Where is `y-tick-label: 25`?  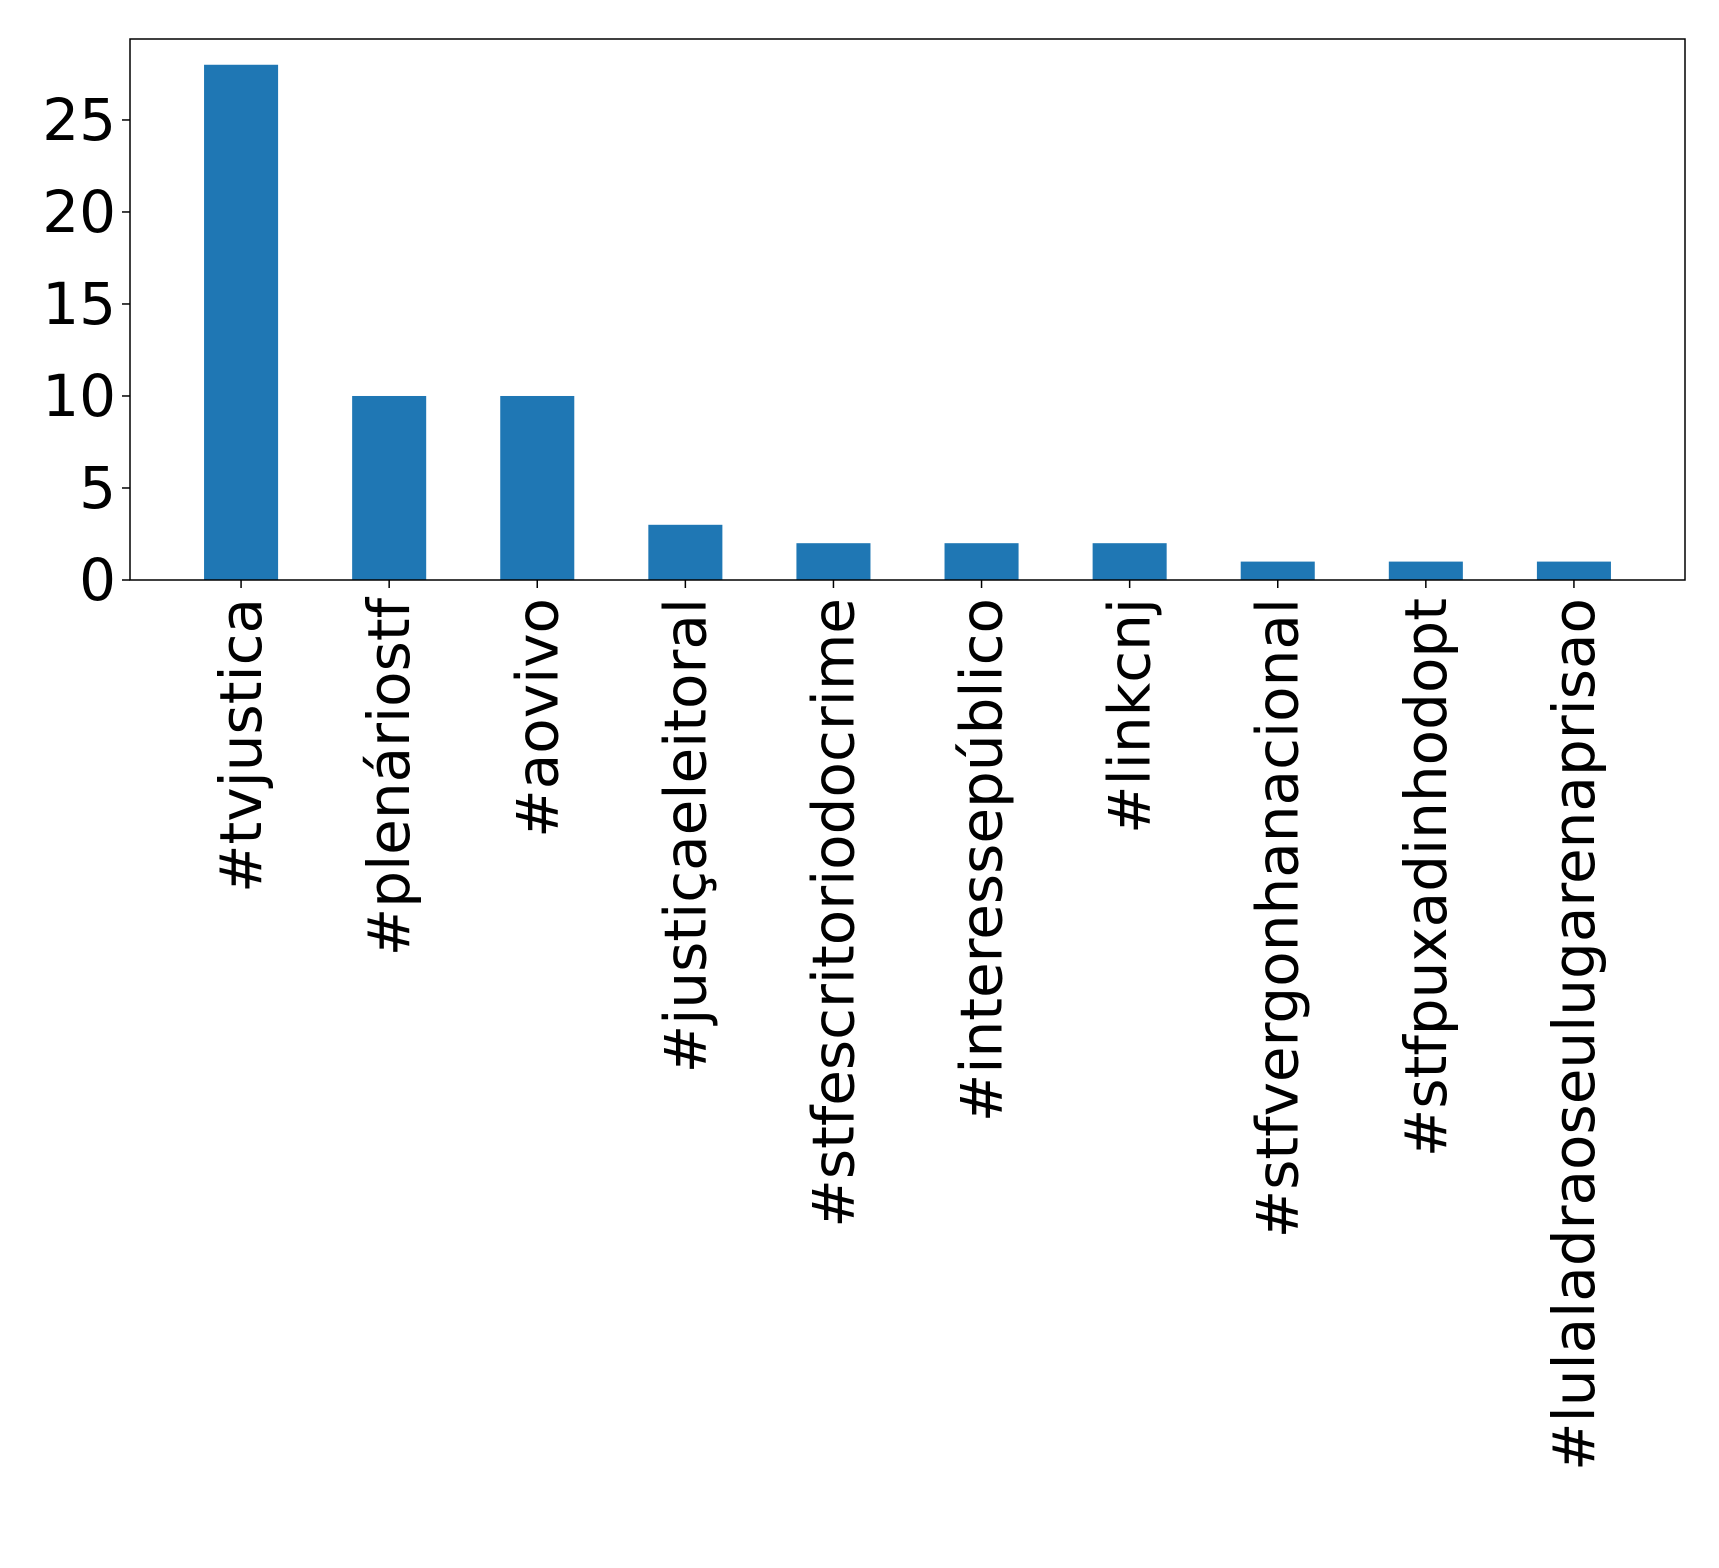 y-tick-label: 25 is located at coordinates (79, 120).